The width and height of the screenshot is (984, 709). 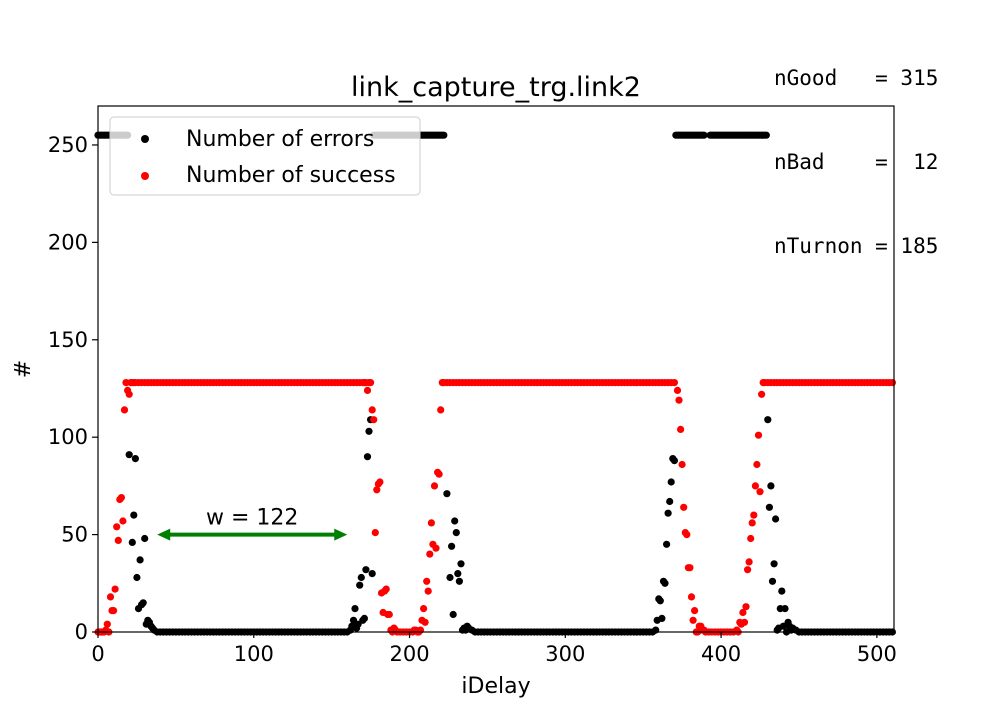 What do you see at coordinates (409, 654) in the screenshot?
I see `x-tick-label: 200` at bounding box center [409, 654].